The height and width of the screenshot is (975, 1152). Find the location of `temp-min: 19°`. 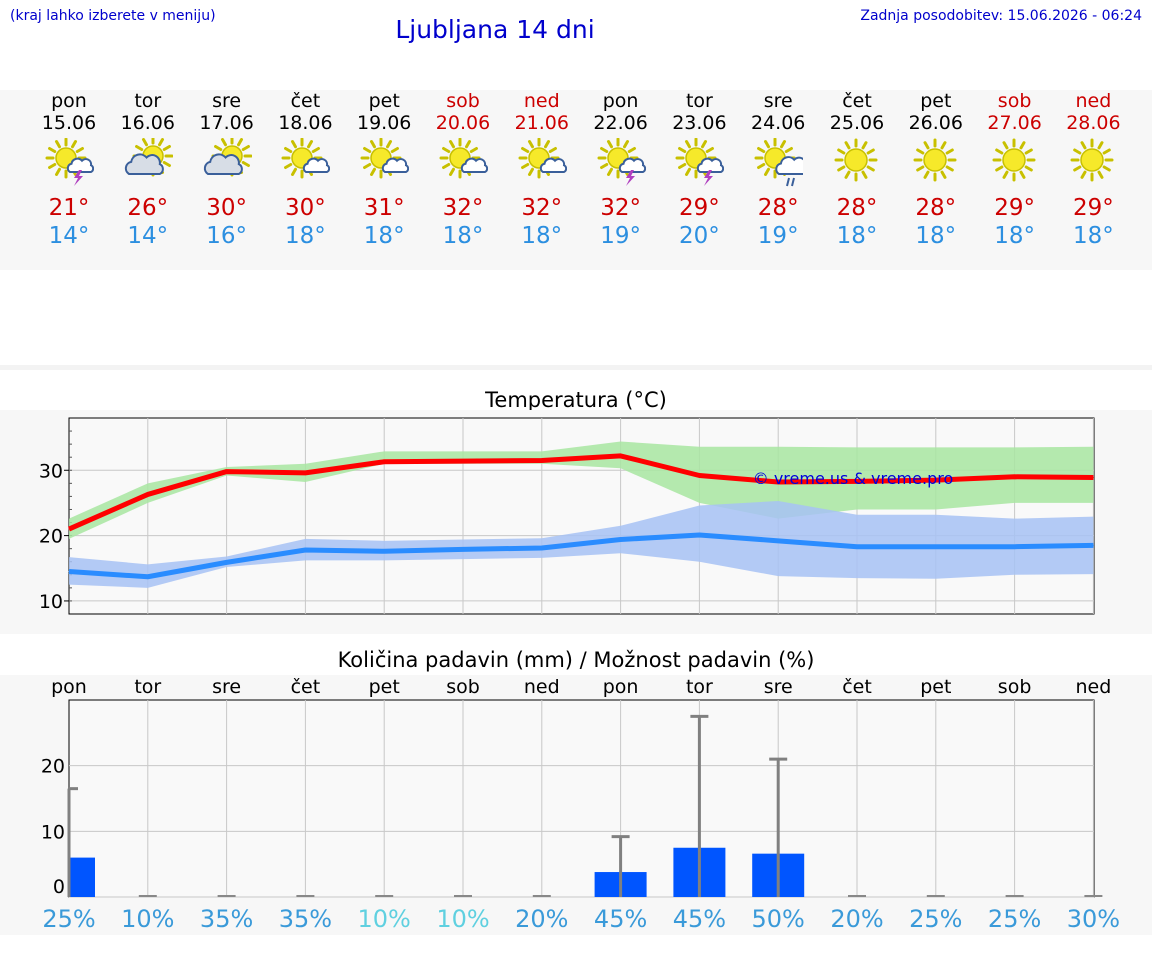

temp-min: 19° is located at coordinates (778, 236).